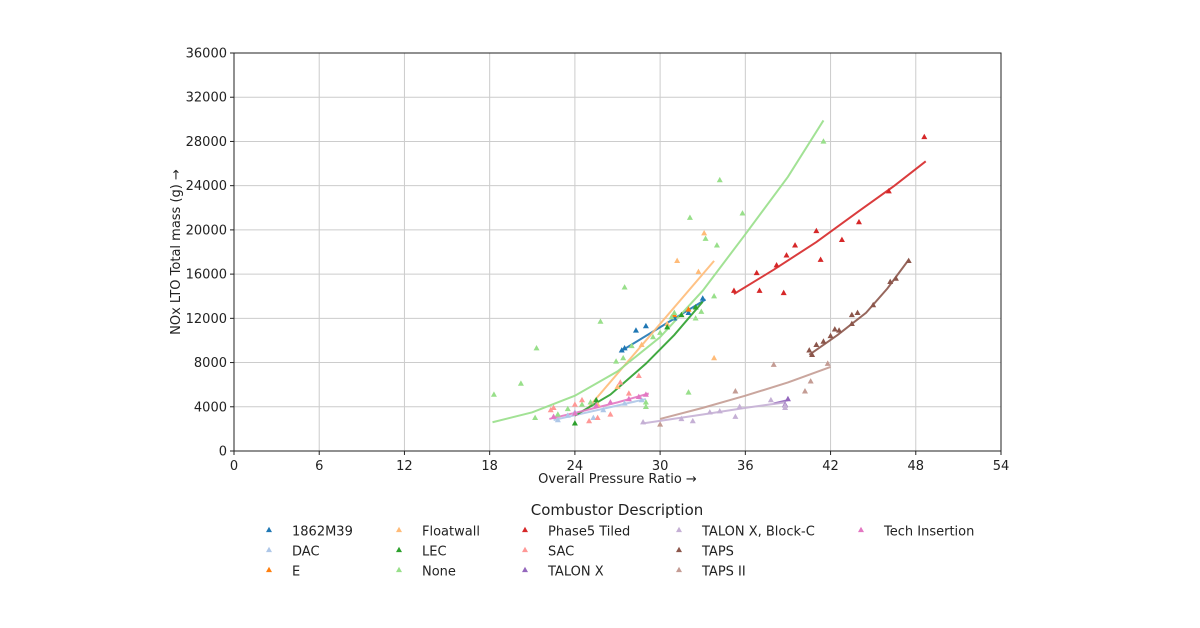  I want to click on legend-label: Tech Insertion, so click(928, 532).